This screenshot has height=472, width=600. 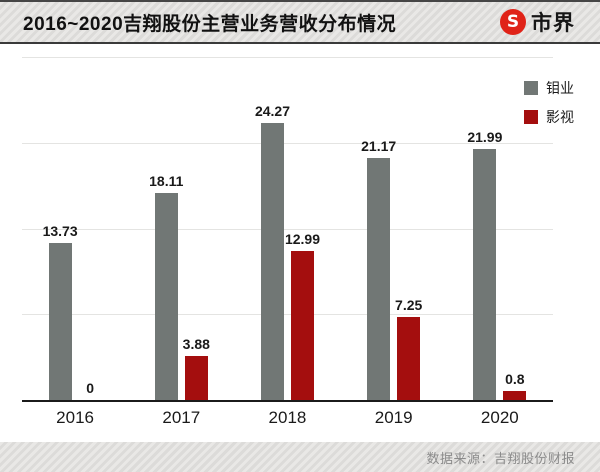 What do you see at coordinates (409, 305) in the screenshot?
I see `bar-value-label: 7.25` at bounding box center [409, 305].